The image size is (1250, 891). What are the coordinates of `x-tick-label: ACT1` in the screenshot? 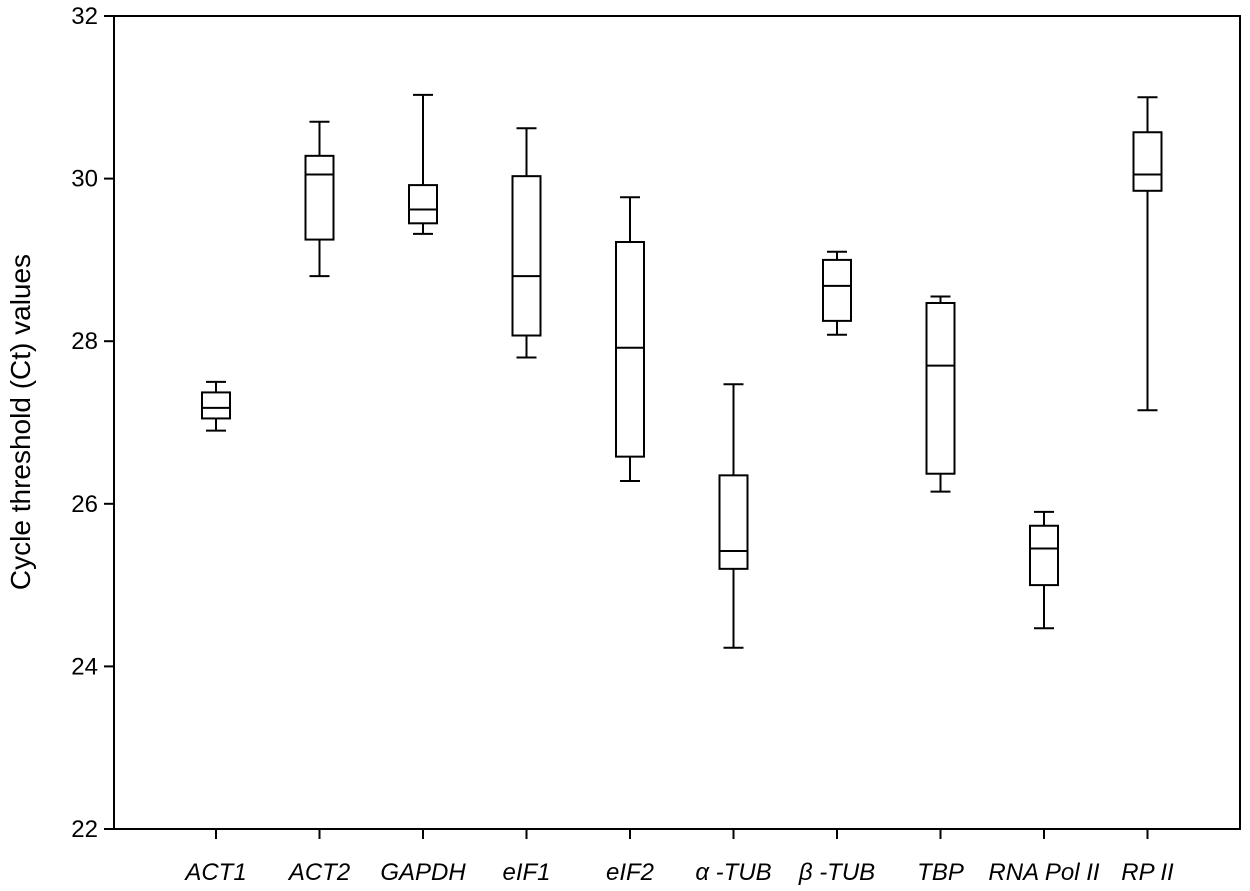 It's located at (214, 872).